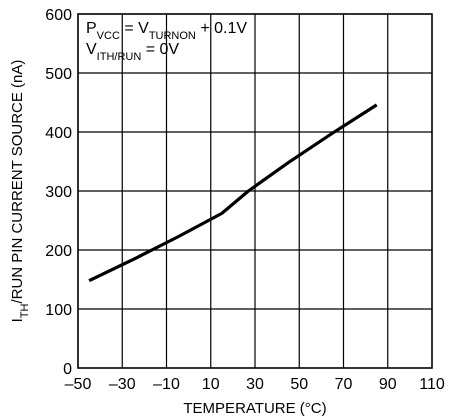 The width and height of the screenshot is (461, 419). I want to click on ann1-b: = V, so click(134, 28).